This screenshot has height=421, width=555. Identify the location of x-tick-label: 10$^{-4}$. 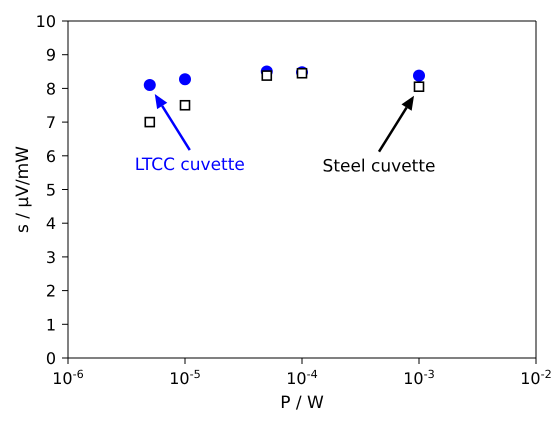
(302, 378).